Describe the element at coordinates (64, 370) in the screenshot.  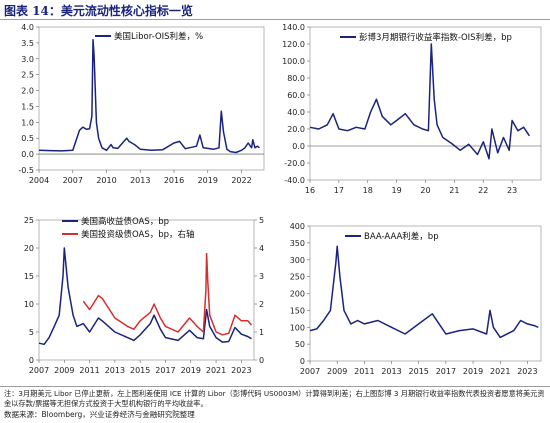
I see `panel2-x-tick-label: 2009` at that location.